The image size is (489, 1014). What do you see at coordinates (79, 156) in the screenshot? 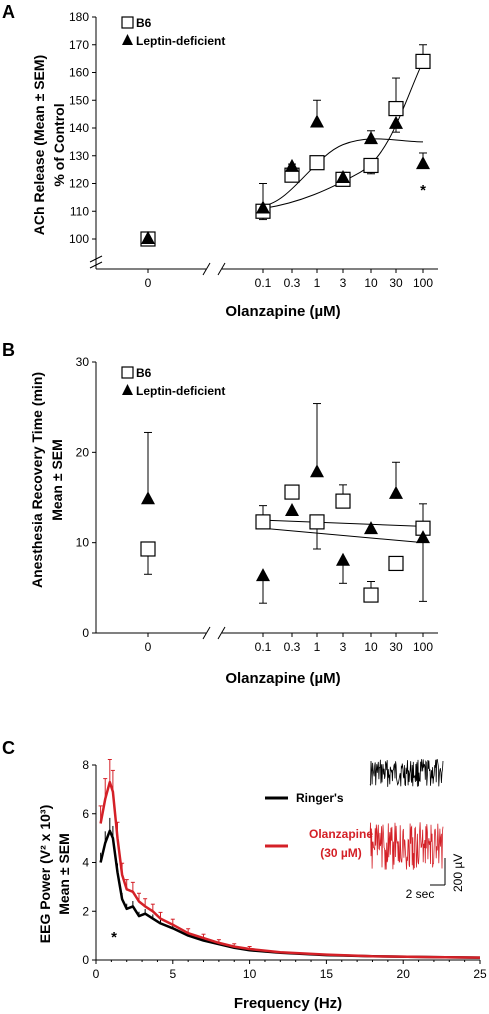
I see `y-tick-label-a: 130` at bounding box center [79, 156].